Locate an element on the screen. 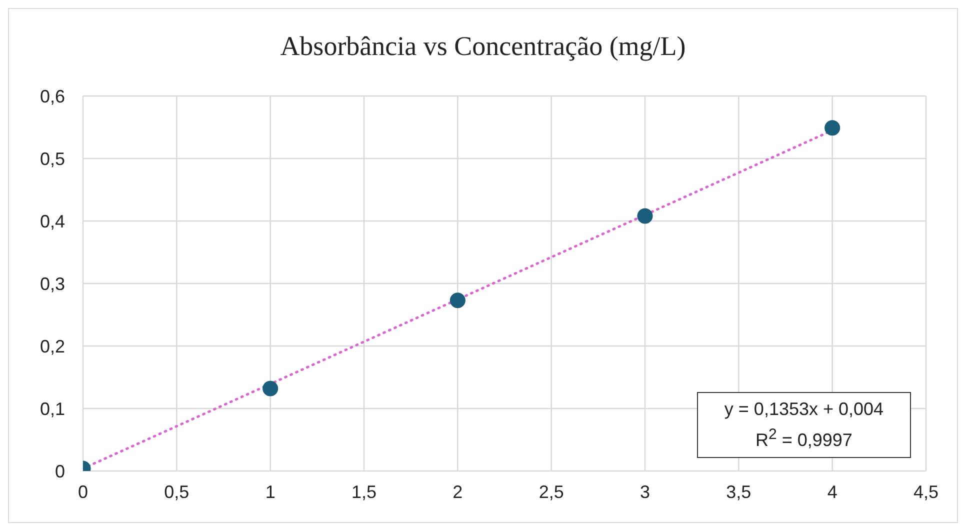 The image size is (964, 531). x-tick-label: 2,5 is located at coordinates (551, 492).